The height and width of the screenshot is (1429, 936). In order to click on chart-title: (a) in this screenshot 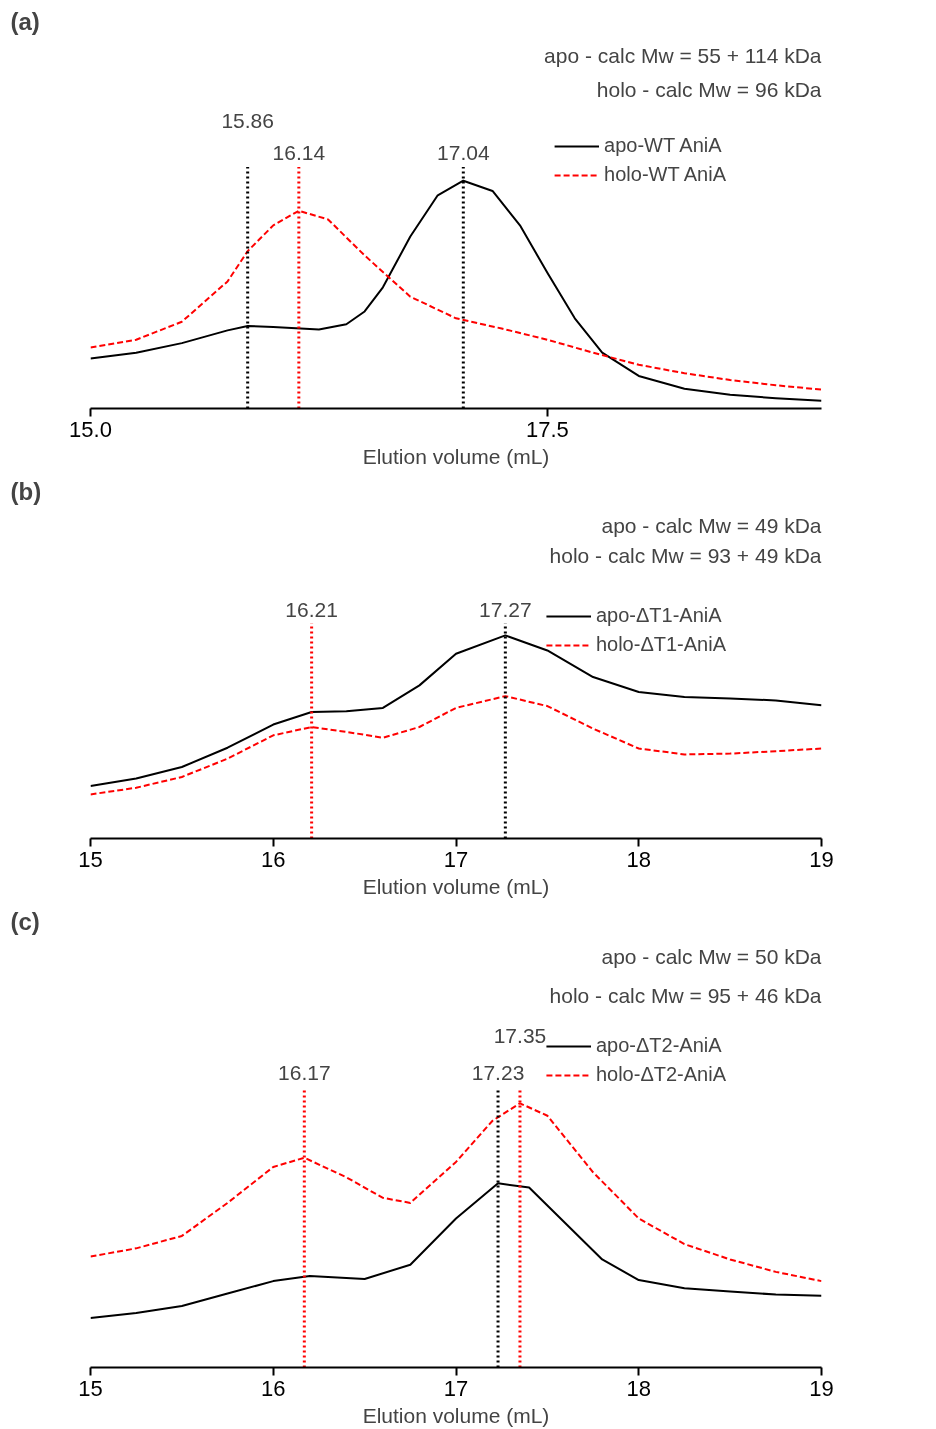, I will do `click(25, 21)`.